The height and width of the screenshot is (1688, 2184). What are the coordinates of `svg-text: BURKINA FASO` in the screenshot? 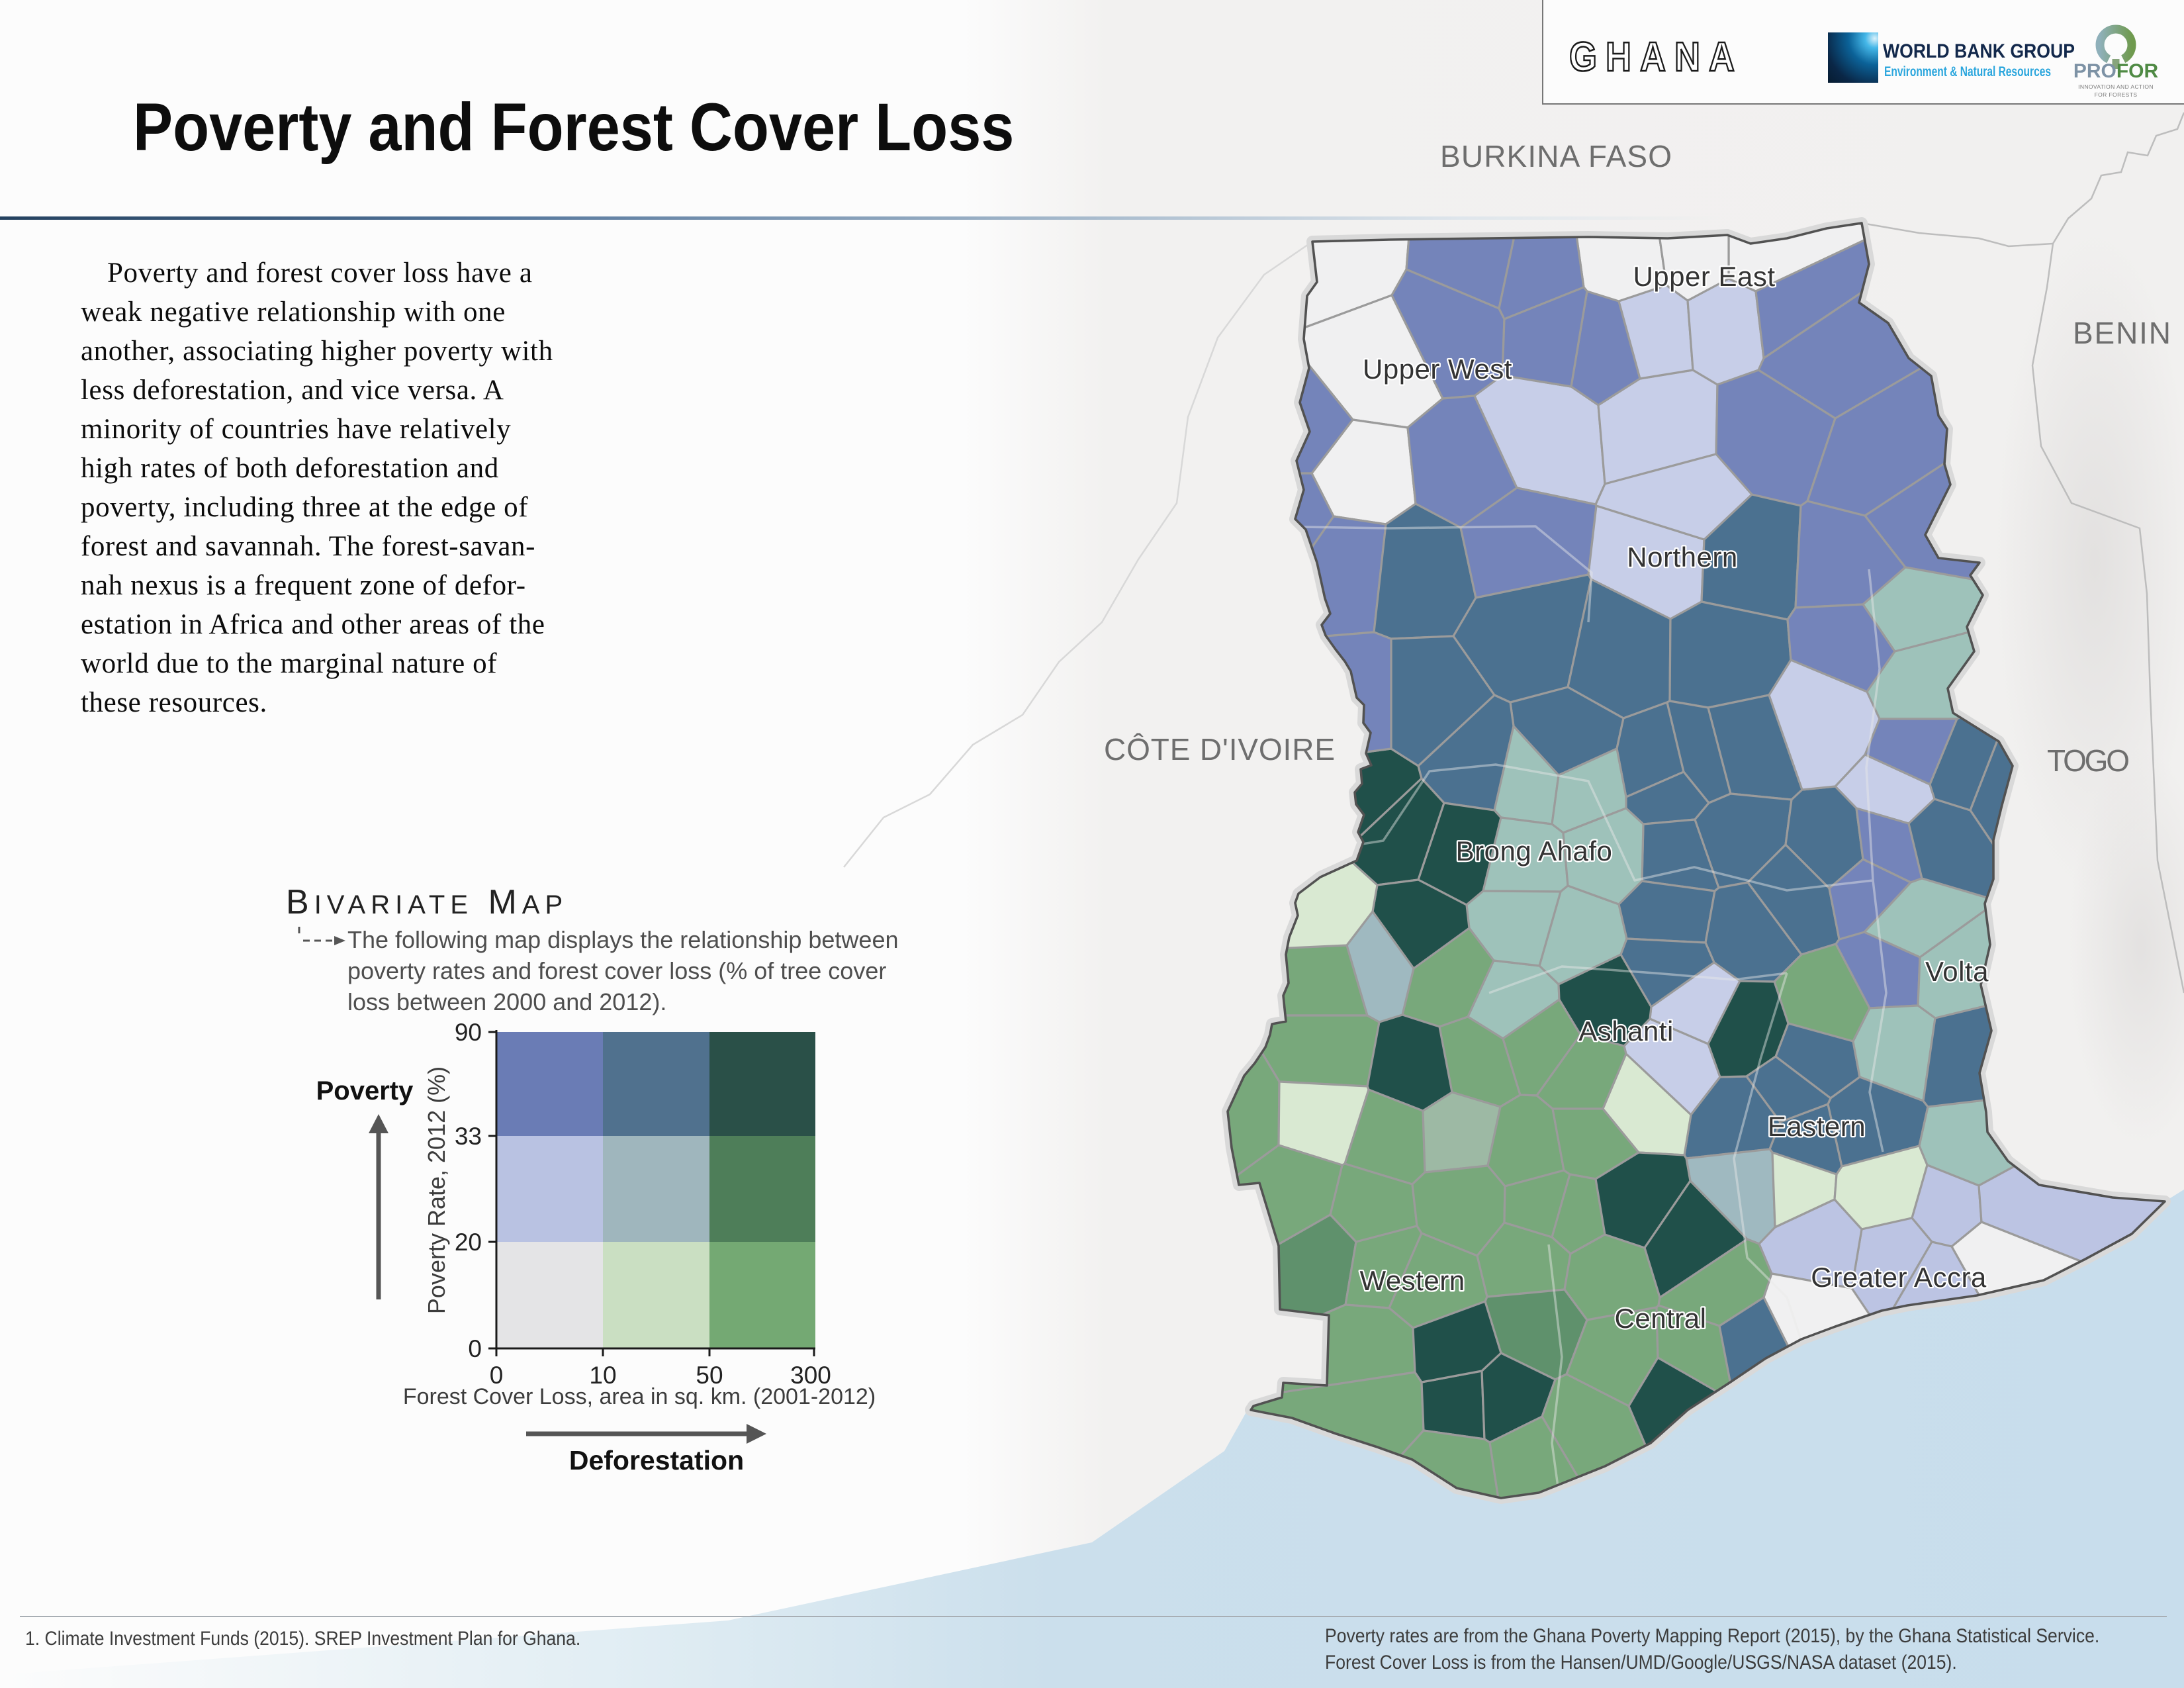 It's located at (1556, 156).